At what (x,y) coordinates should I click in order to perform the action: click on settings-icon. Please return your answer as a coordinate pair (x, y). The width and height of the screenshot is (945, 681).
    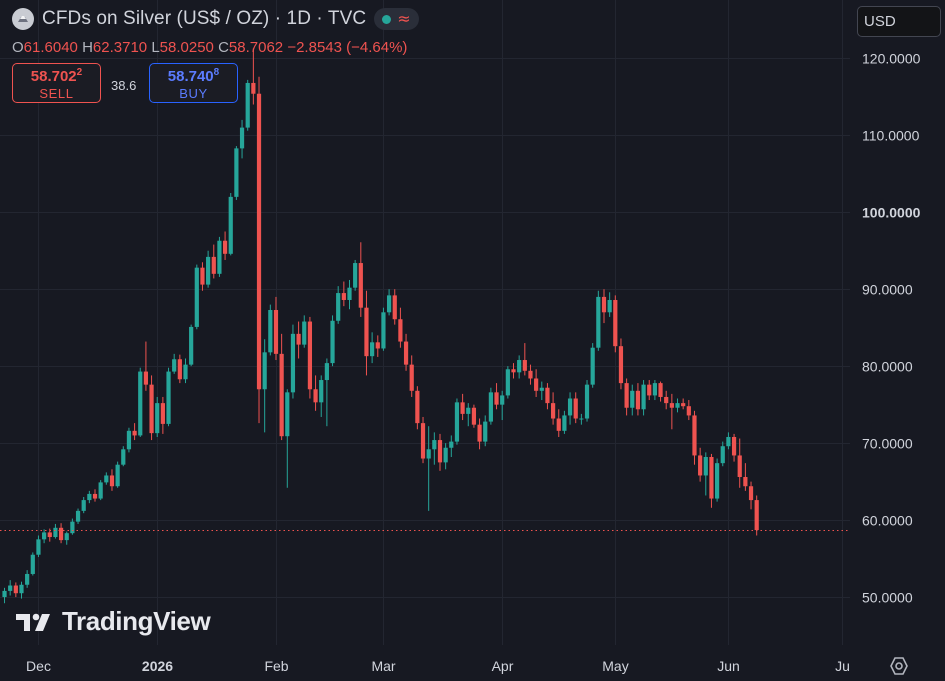
    Looking at the image, I should click on (899, 666).